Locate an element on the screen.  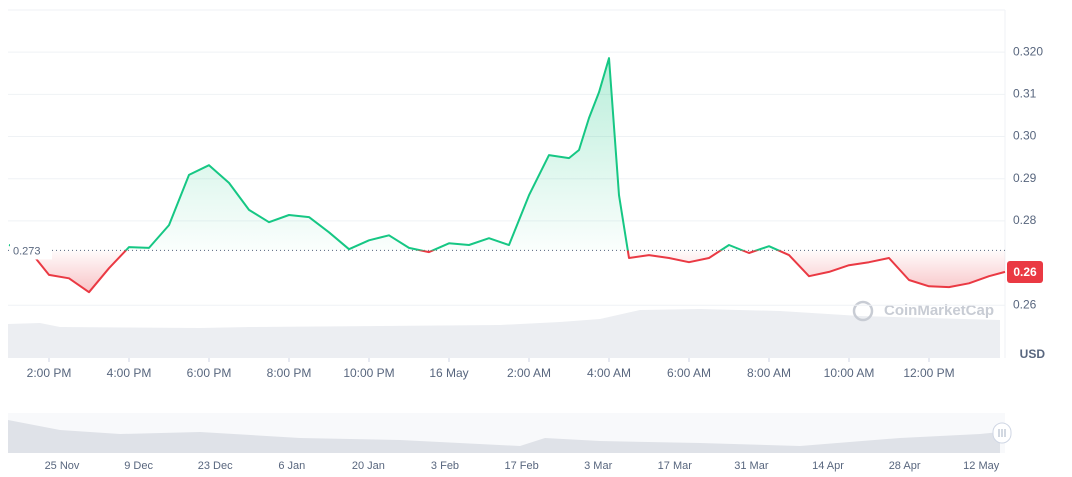
navigator-area is located at coordinates (504, 436).